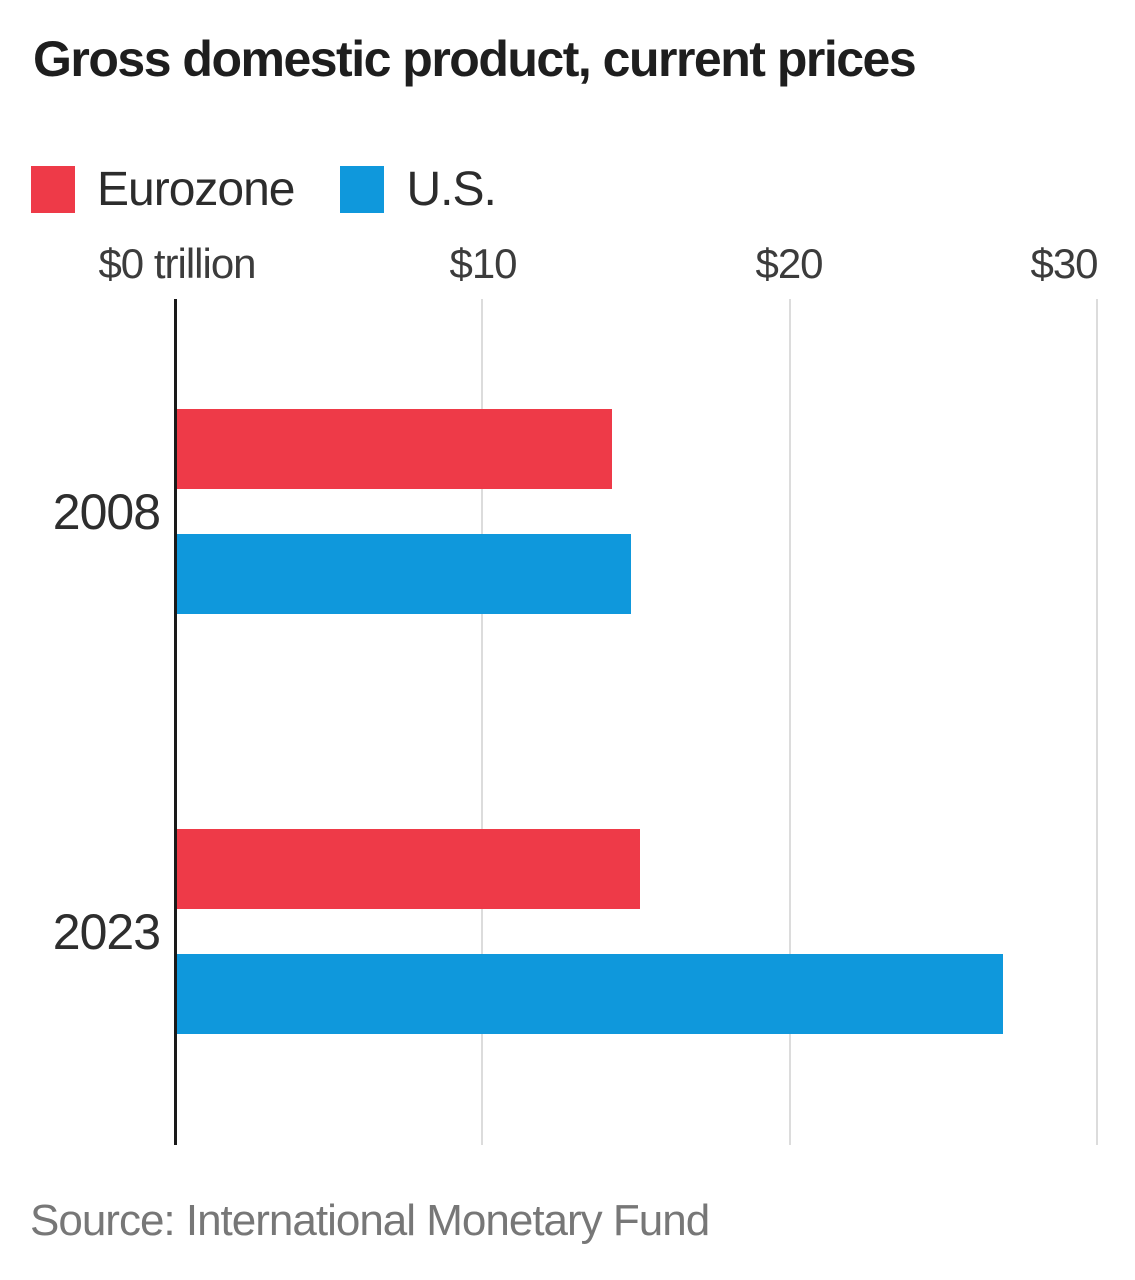 The image size is (1135, 1280). What do you see at coordinates (483, 263) in the screenshot?
I see `tick-label-10: $10` at bounding box center [483, 263].